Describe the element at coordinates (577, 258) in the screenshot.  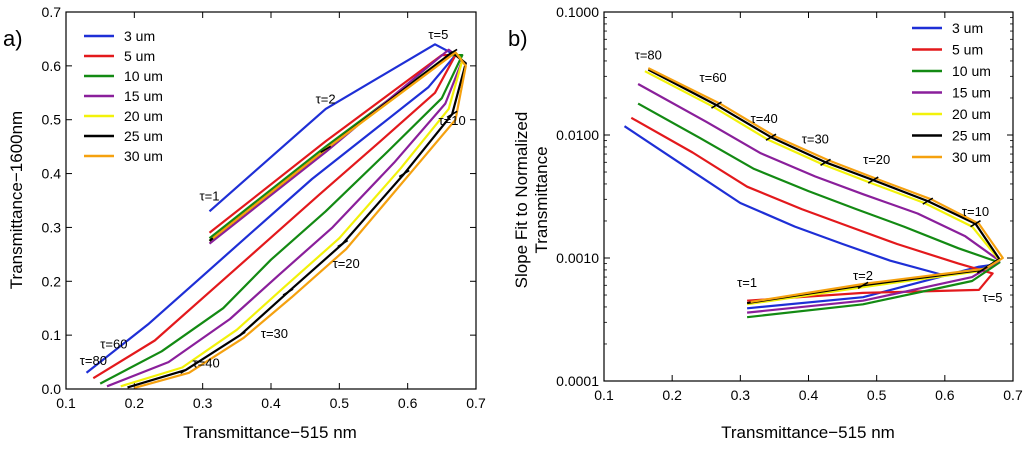
I see `panel-b-ytick-label: 0.0010` at that location.